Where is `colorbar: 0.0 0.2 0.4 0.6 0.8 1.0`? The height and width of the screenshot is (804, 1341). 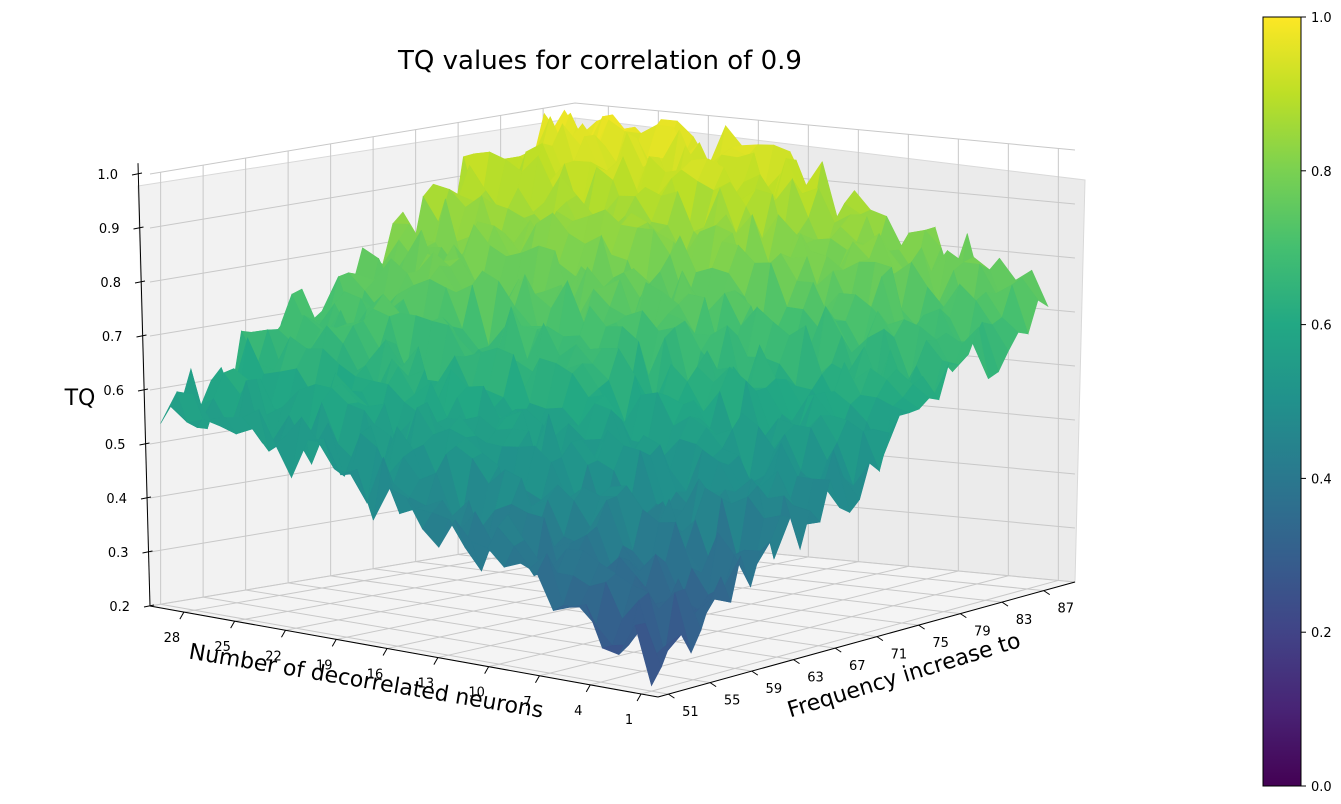
colorbar: 0.0 0.2 0.4 0.6 0.8 1.0 is located at coordinates (1297, 403).